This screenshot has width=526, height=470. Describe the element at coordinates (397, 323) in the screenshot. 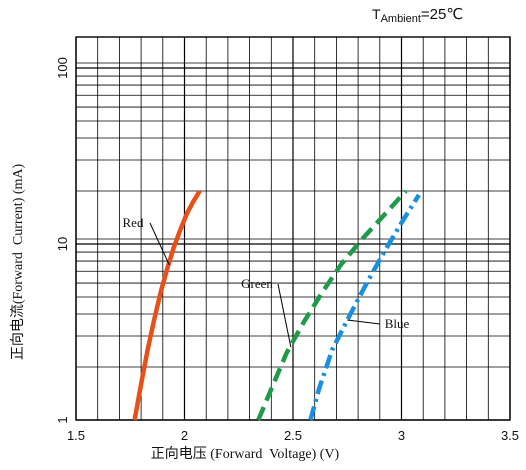

I see `series-label-blue: Blue` at that location.